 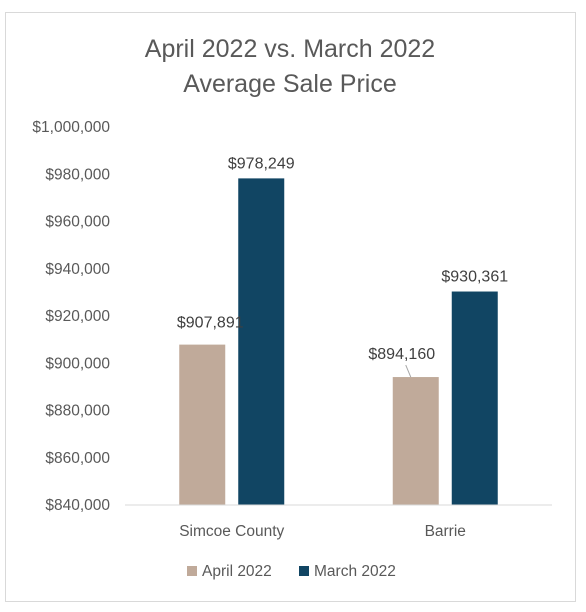 I want to click on y-tick-label: $860,000, so click(x=77, y=458).